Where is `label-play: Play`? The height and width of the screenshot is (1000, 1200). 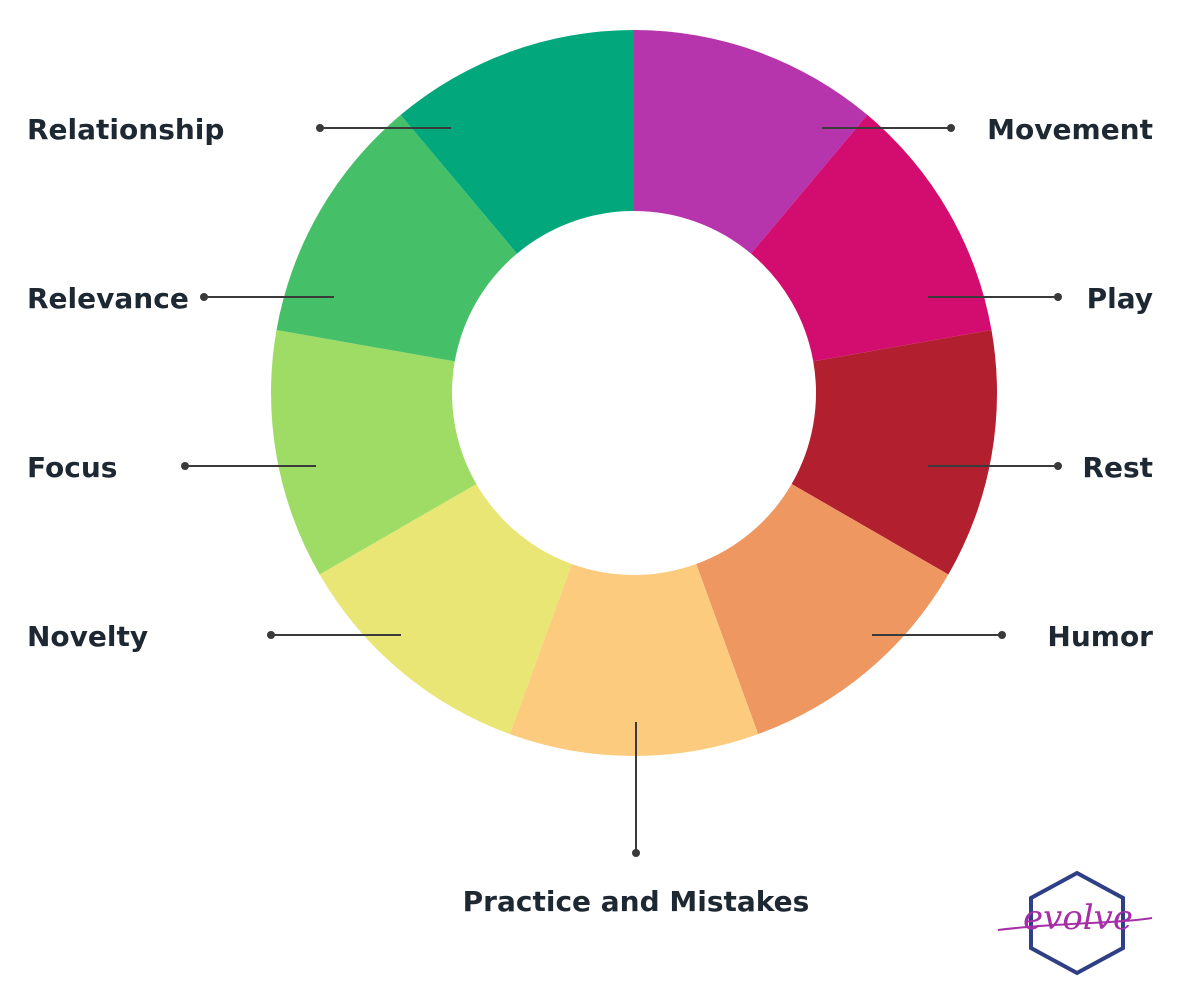 label-play: Play is located at coordinates (1120, 298).